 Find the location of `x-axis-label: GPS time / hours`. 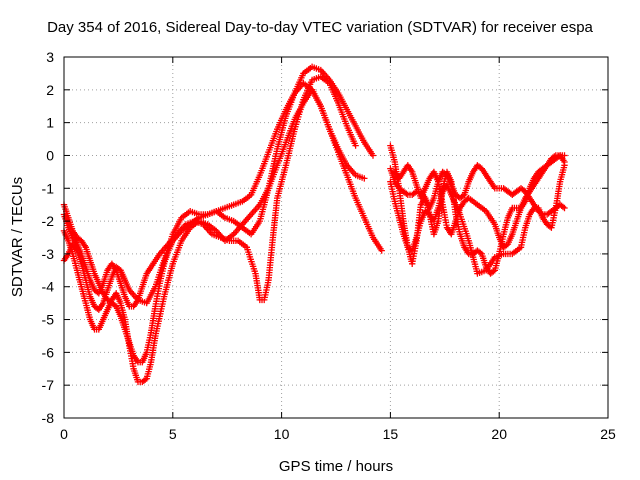

x-axis-label: GPS time / hours is located at coordinates (336, 466).